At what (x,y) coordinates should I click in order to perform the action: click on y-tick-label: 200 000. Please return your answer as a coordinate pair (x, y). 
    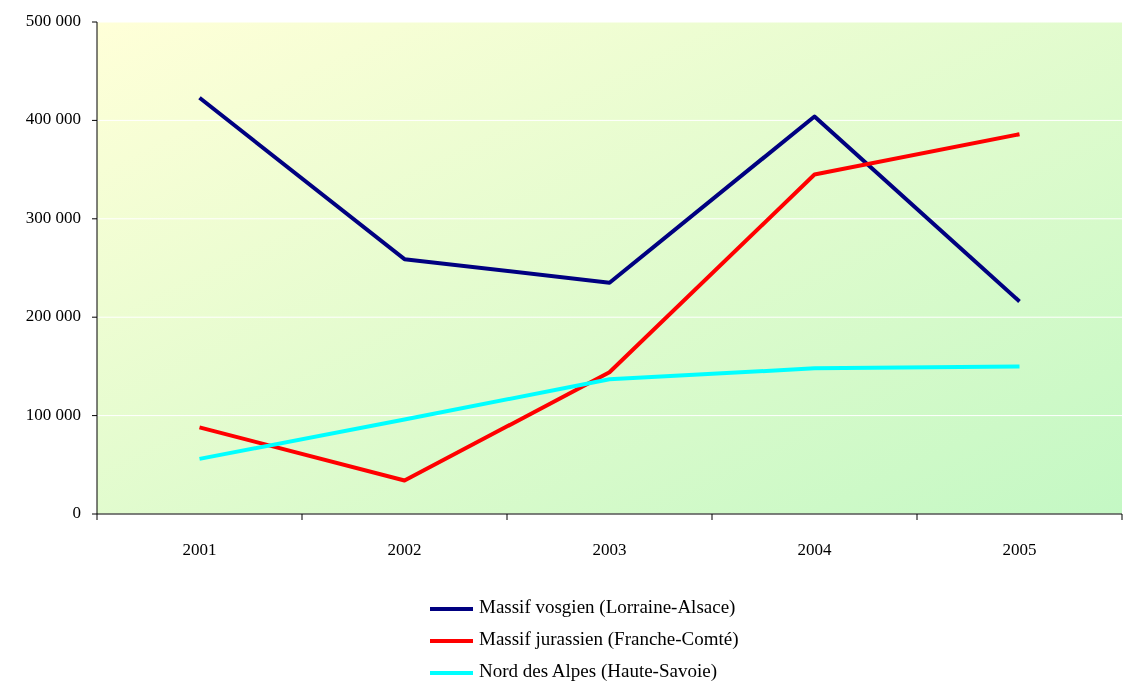
    Looking at the image, I should click on (53, 316).